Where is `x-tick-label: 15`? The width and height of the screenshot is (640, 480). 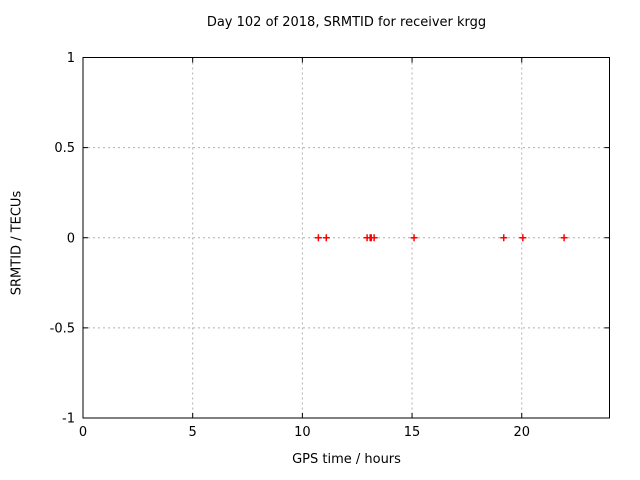 x-tick-label: 15 is located at coordinates (412, 432).